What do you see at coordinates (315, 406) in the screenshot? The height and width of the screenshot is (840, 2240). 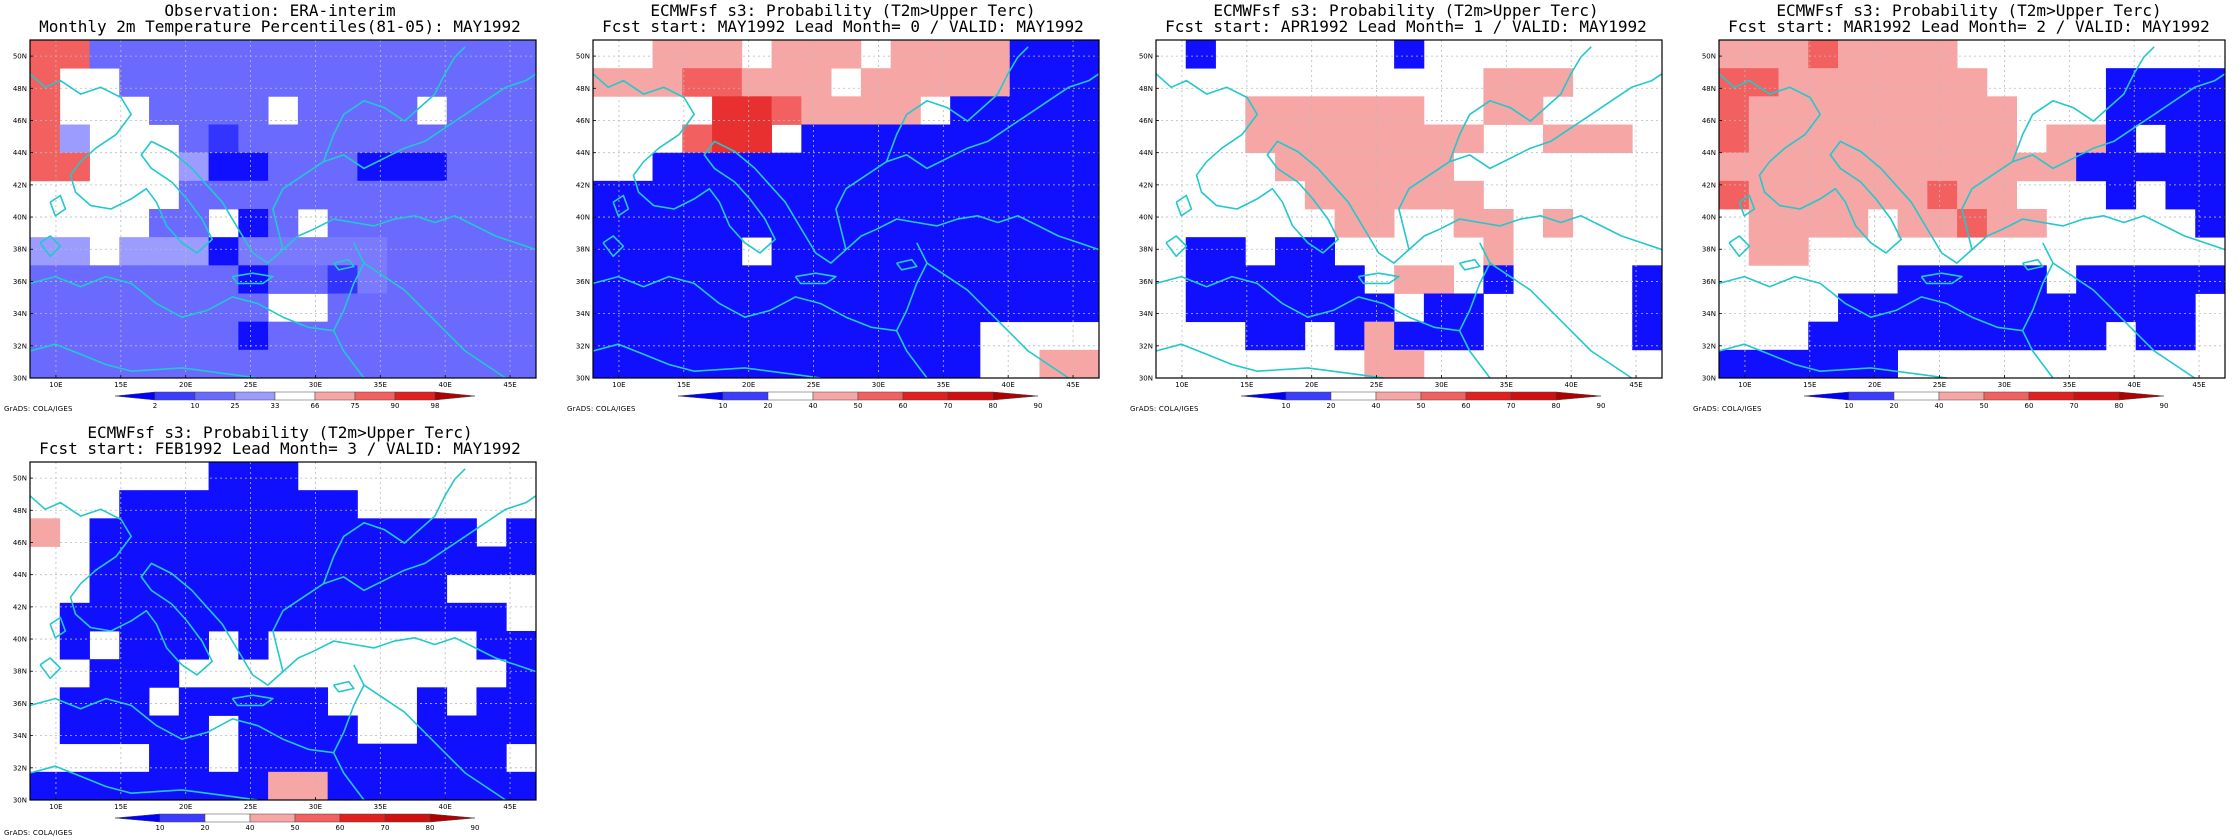 I see `legend-label: 66` at bounding box center [315, 406].